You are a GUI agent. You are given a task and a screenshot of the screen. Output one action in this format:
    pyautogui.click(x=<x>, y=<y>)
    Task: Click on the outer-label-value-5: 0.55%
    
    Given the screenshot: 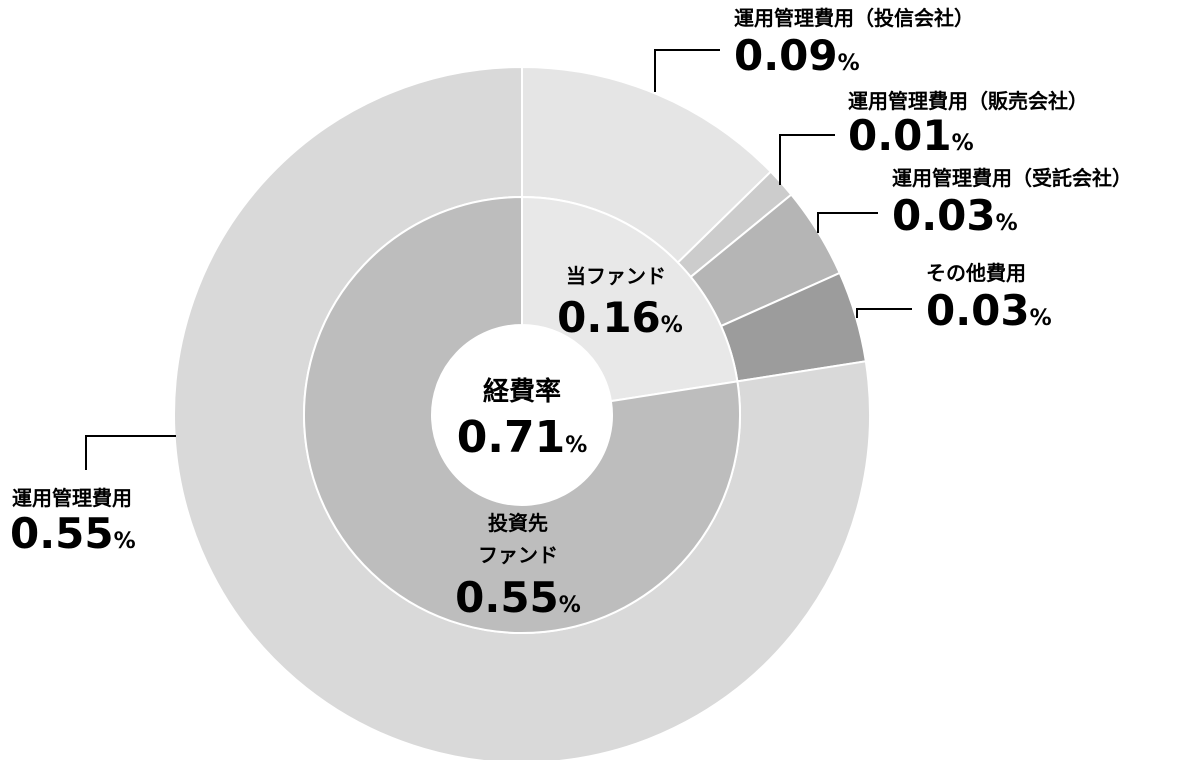 What is the action you would take?
    pyautogui.click(x=73, y=533)
    